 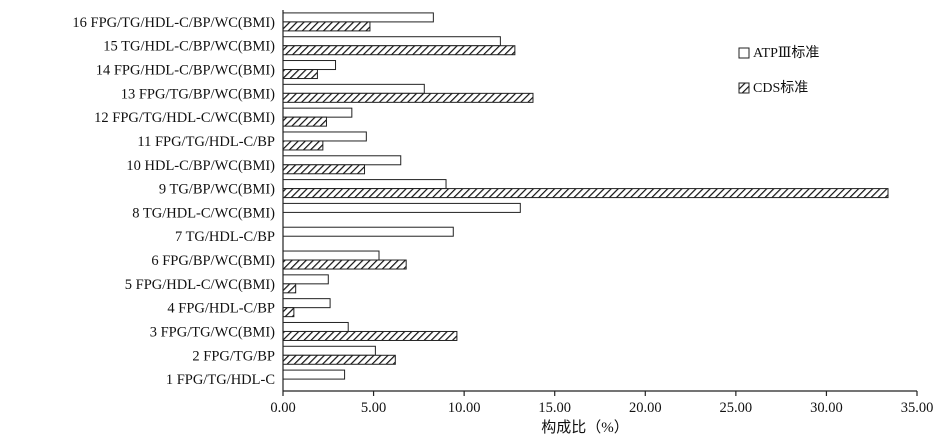 What do you see at coordinates (206, 142) in the screenshot?
I see `category-label: 11 FPG/TG/HDL-C/BP` at bounding box center [206, 142].